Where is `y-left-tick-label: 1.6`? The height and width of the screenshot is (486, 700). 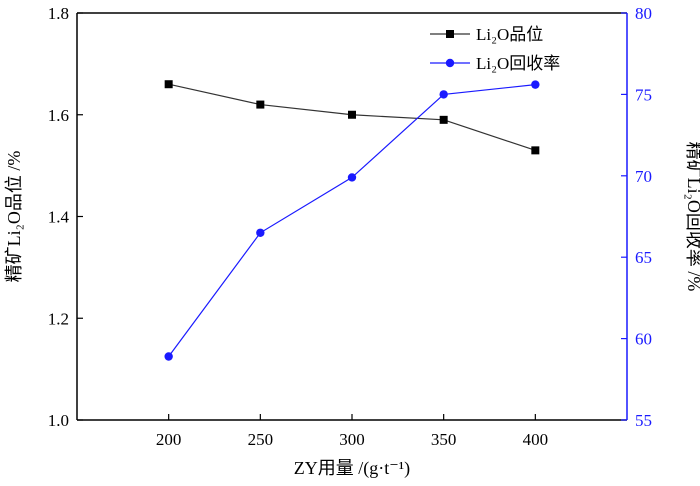 y-left-tick-label: 1.6 is located at coordinates (58, 115).